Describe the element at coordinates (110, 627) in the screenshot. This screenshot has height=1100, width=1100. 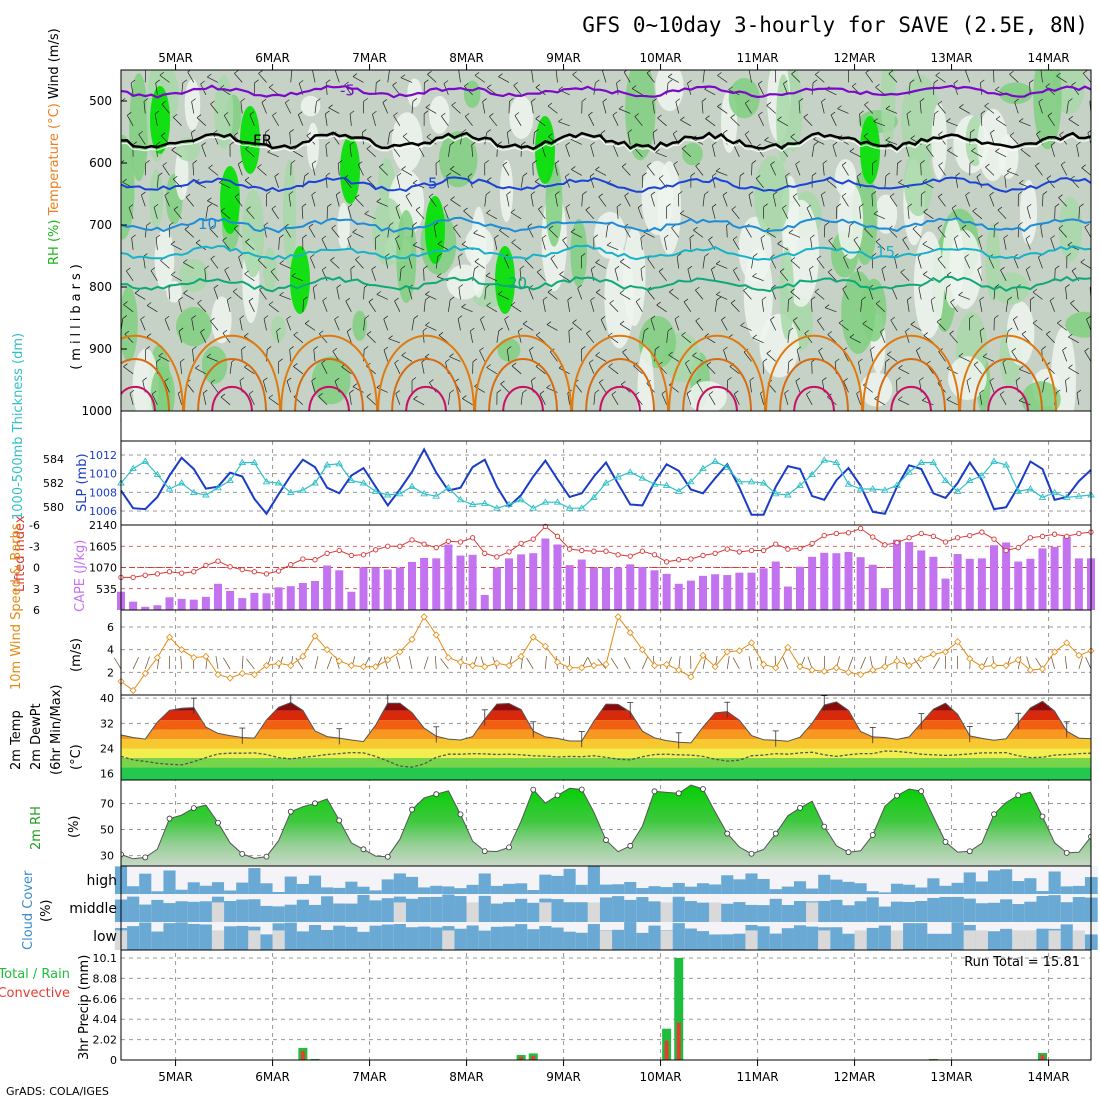
I see `wind-tick-label: 6` at that location.